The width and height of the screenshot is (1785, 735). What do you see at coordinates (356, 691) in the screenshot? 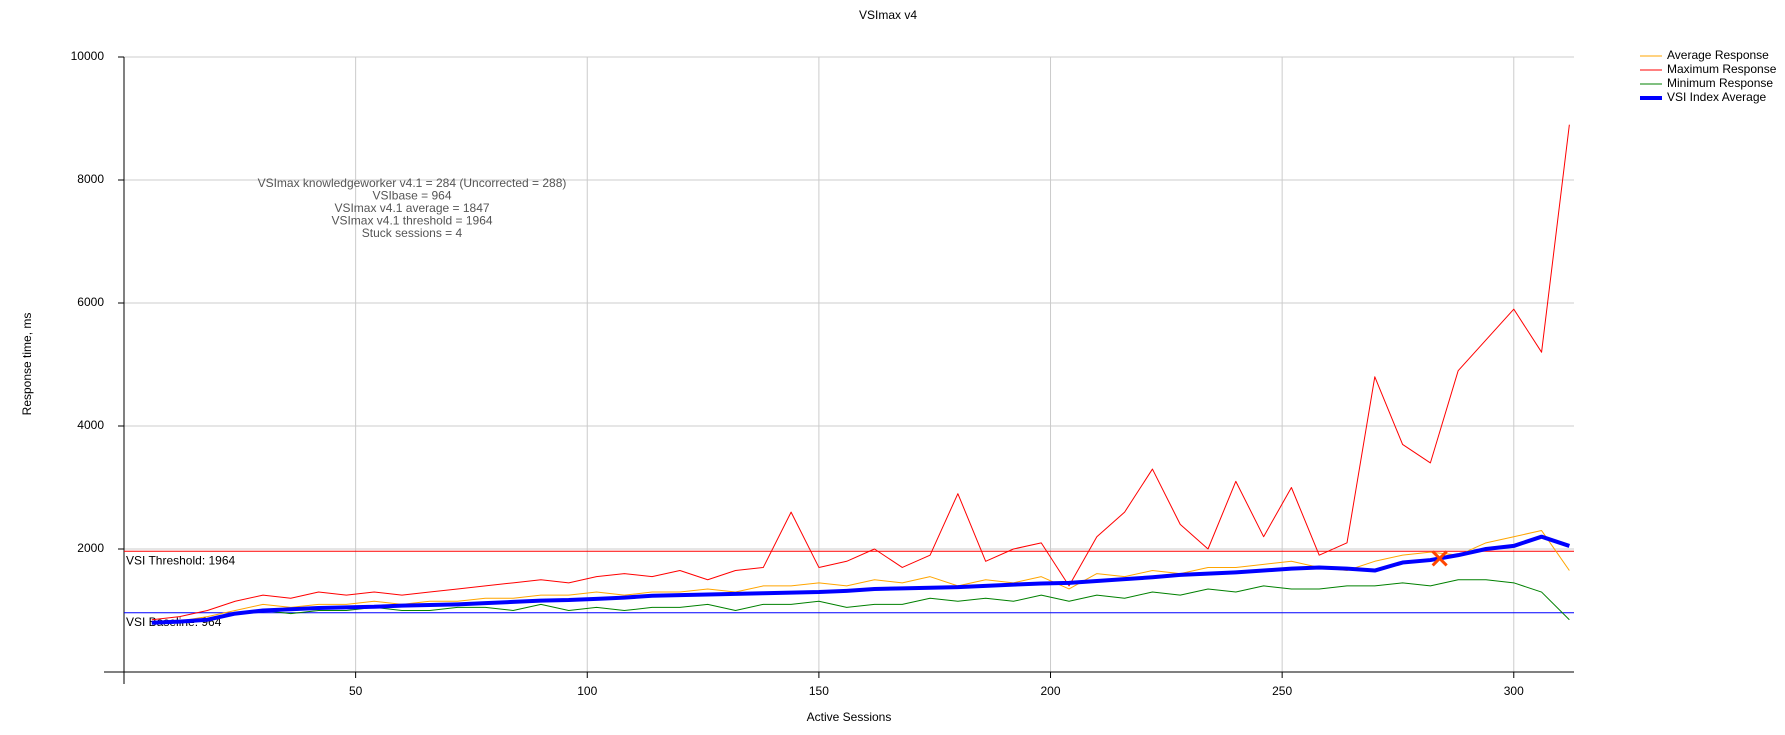
I see `x-tick-label: 50` at bounding box center [356, 691].